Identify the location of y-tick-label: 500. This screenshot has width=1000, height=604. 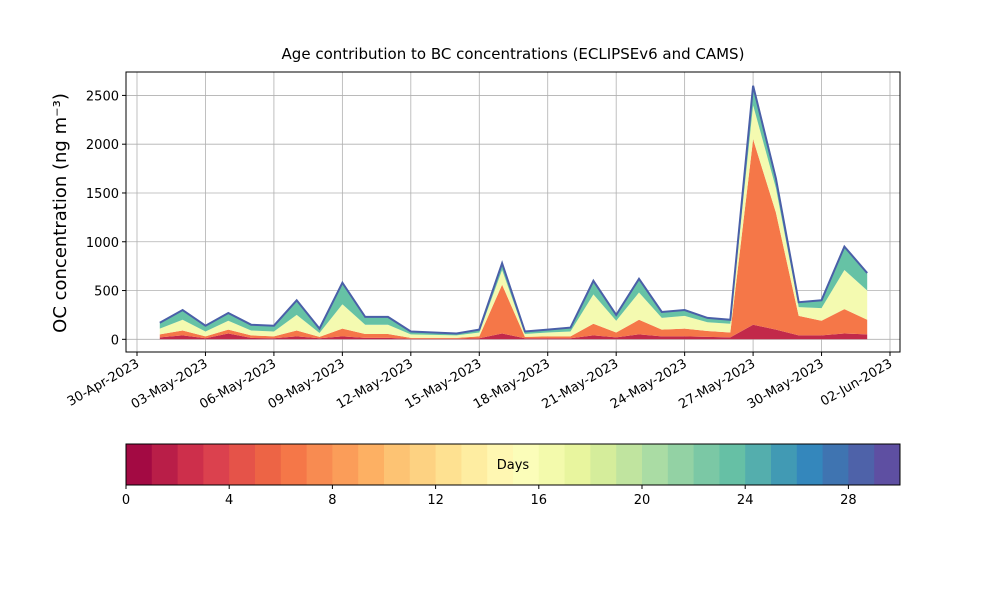
(106, 292).